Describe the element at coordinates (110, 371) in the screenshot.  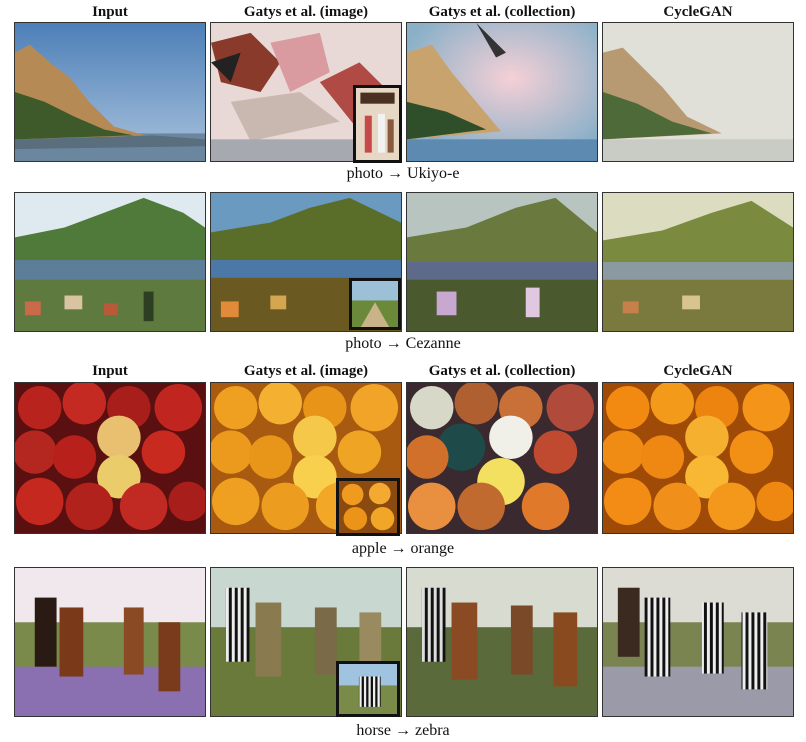
I see `column-header-input-bottom: Input` at that location.